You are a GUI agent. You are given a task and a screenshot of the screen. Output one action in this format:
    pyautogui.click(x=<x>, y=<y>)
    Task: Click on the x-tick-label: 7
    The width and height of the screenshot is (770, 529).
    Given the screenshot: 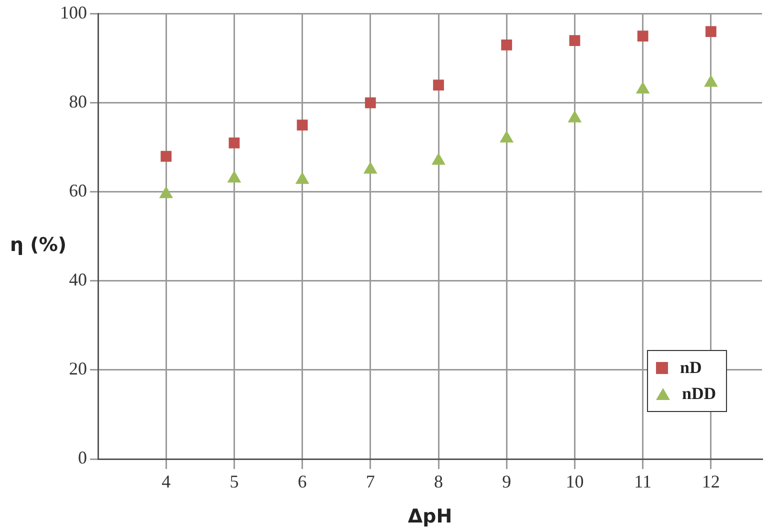 What is the action you would take?
    pyautogui.click(x=370, y=482)
    